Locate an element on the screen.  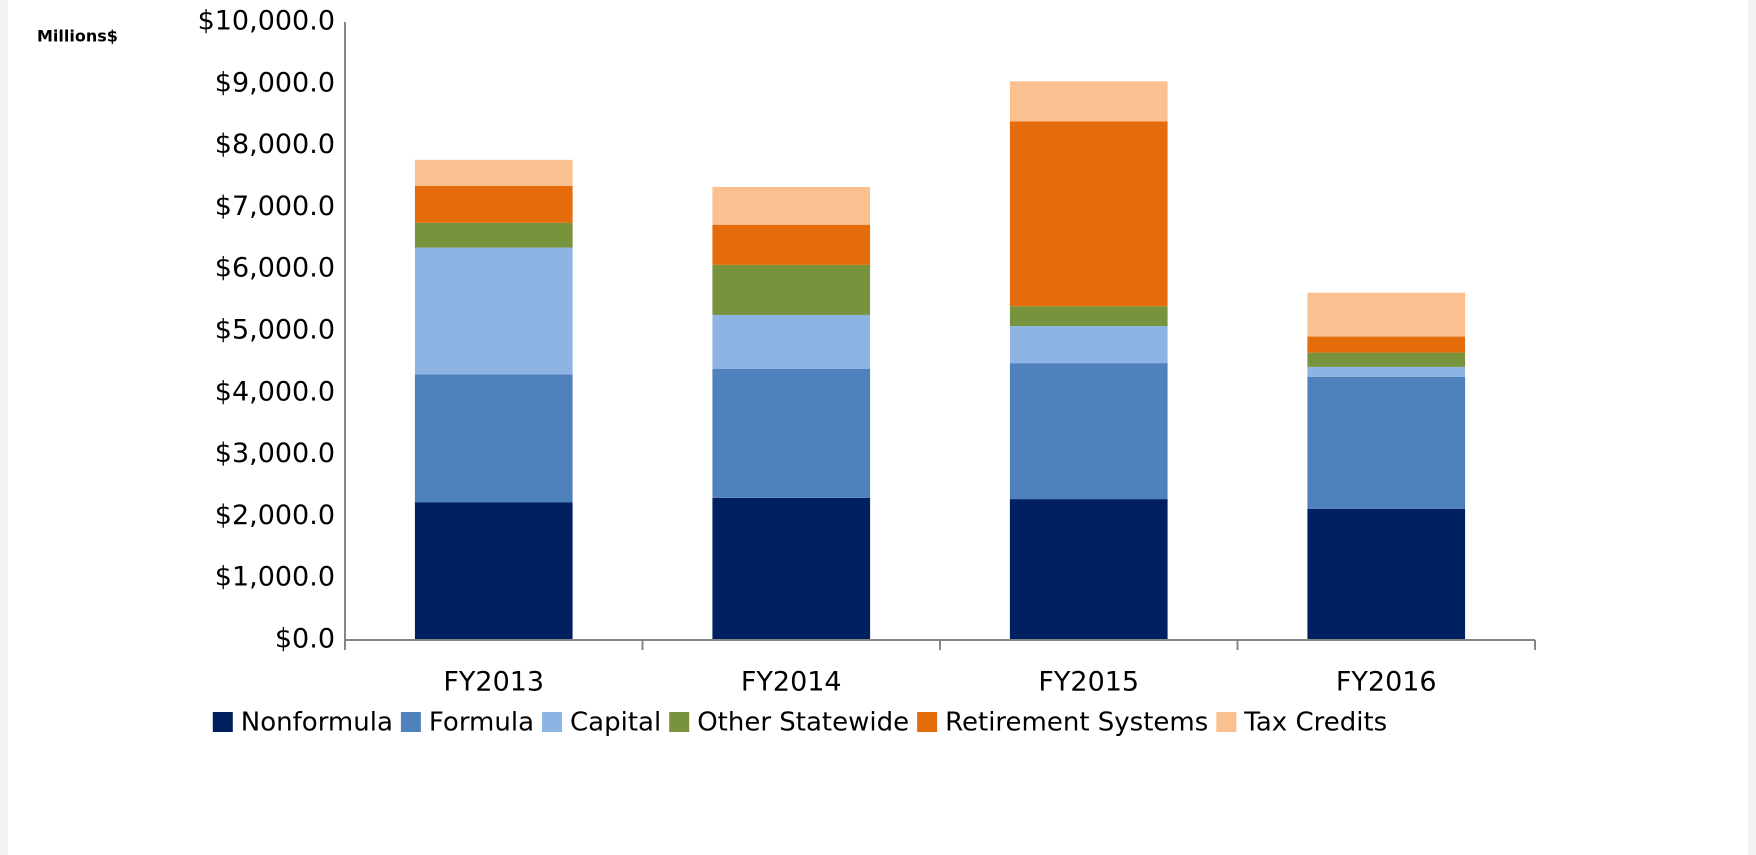
legend-label: Retirement Systems is located at coordinates (1076, 723).